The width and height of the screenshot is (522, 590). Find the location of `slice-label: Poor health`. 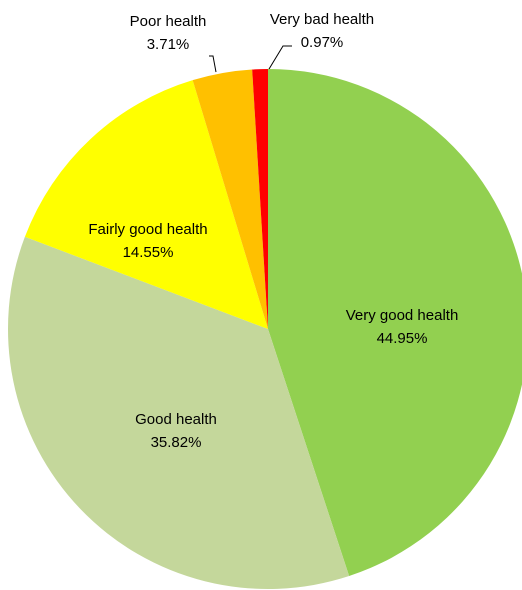

slice-label: Poor health is located at coordinates (168, 21).